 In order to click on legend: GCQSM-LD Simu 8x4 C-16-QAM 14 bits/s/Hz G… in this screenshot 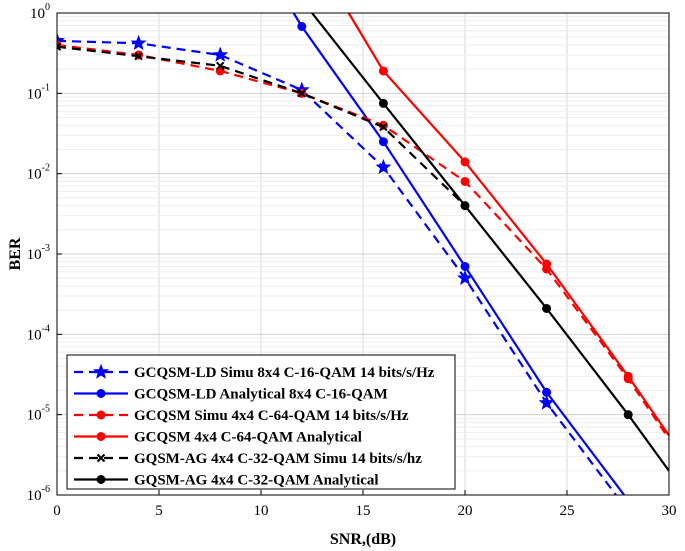, I will do `click(261, 422)`.